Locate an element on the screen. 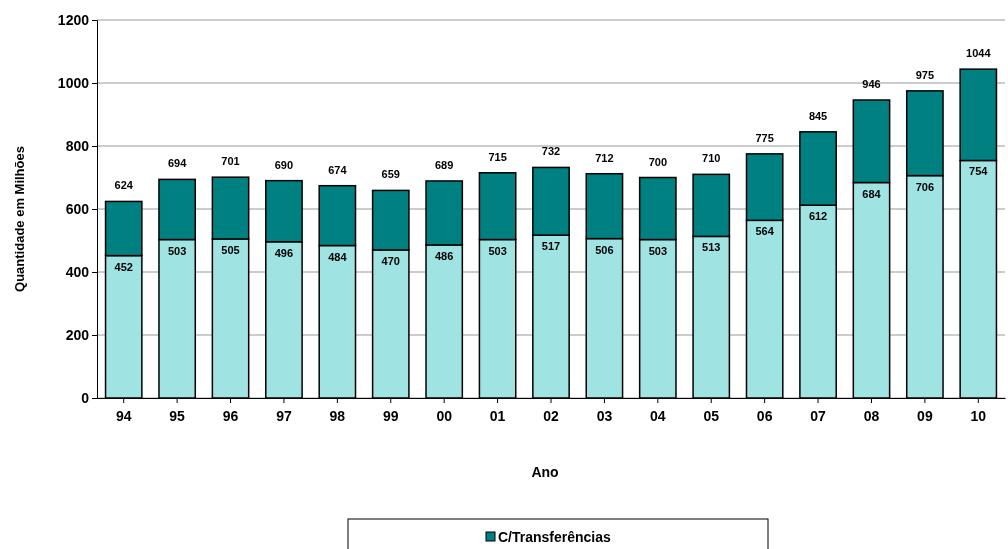 The height and width of the screenshot is (549, 1008). total-label: 775 is located at coordinates (764, 137).